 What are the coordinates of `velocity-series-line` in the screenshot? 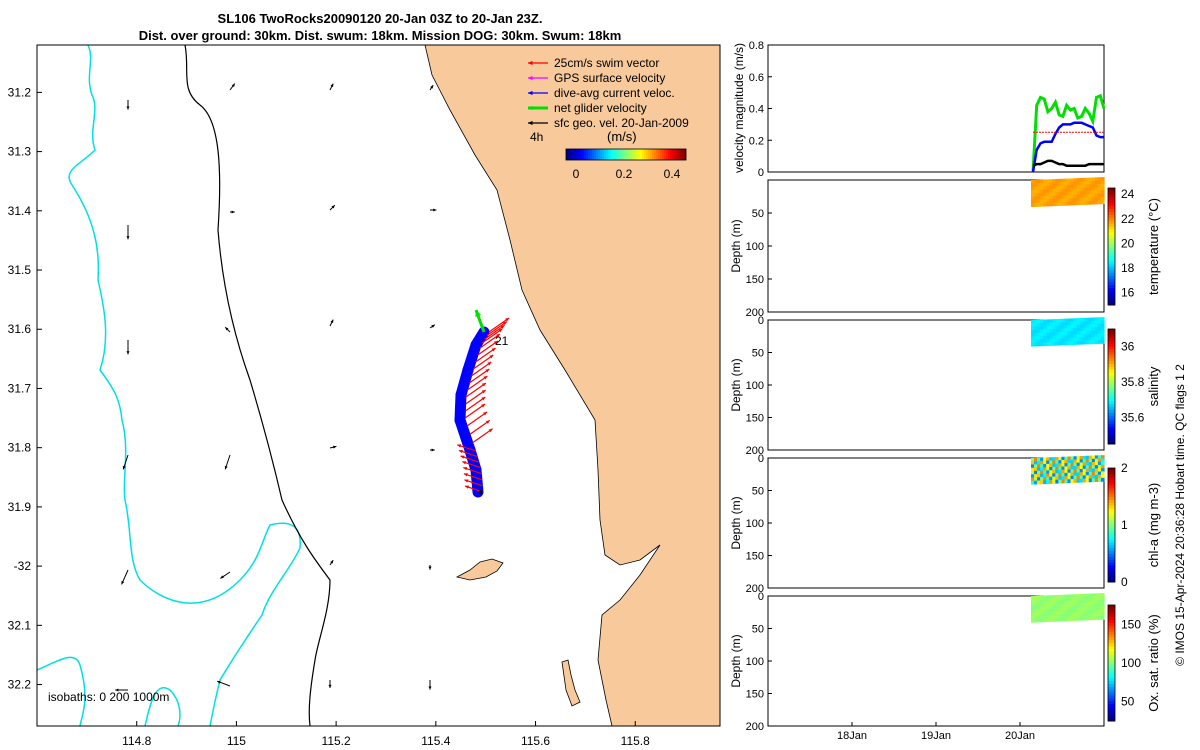 It's located at (1068, 133).